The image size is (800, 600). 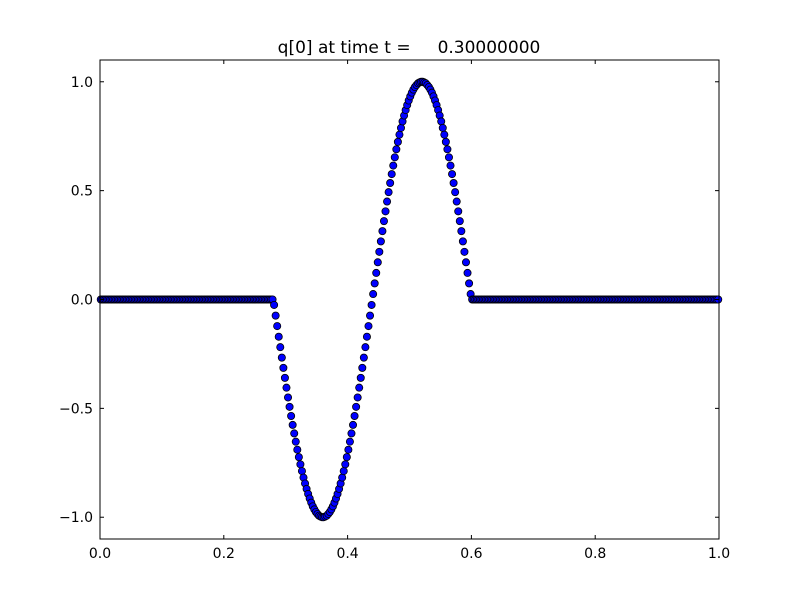 What do you see at coordinates (471, 554) in the screenshot?
I see `x-tick-label: 0.6` at bounding box center [471, 554].